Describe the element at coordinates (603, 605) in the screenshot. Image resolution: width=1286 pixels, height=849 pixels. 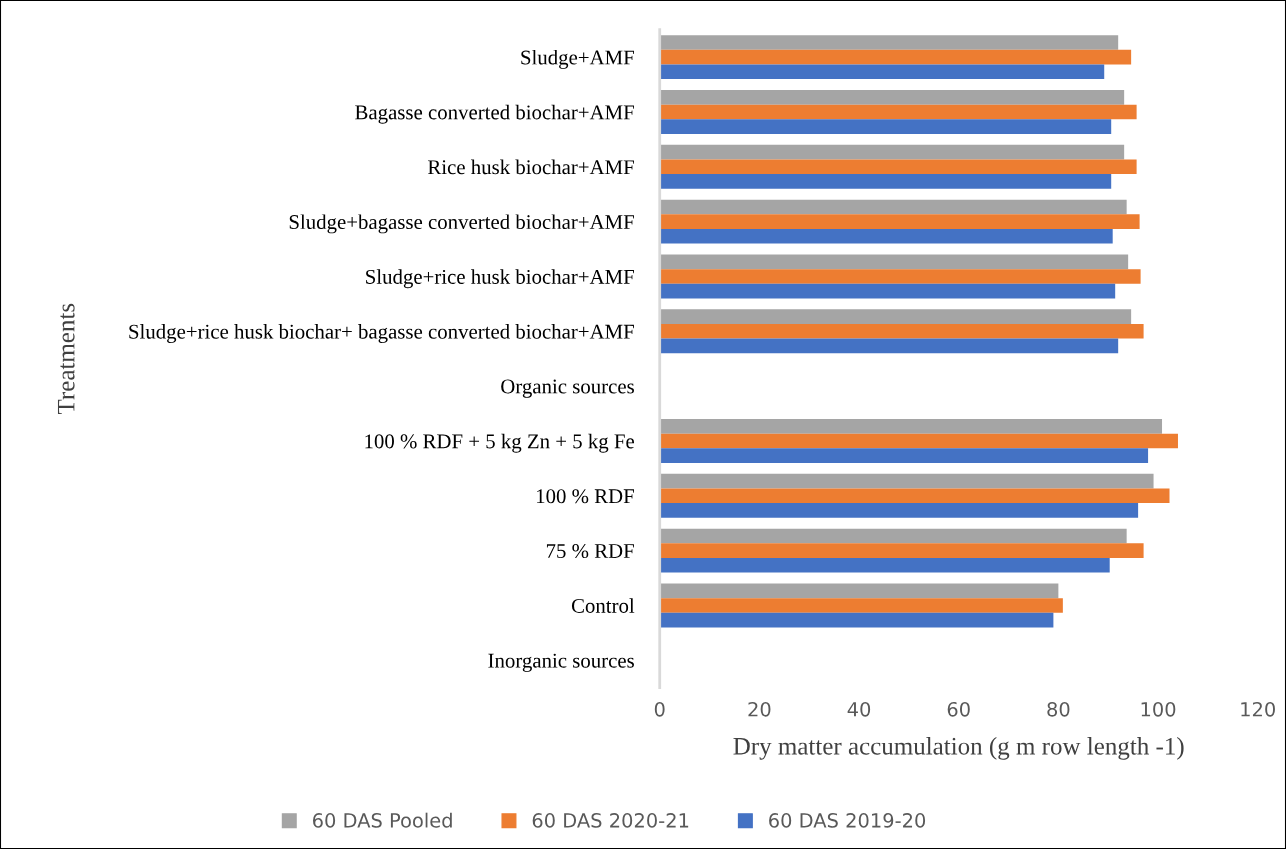
I see `y-tick-label: Control` at that location.